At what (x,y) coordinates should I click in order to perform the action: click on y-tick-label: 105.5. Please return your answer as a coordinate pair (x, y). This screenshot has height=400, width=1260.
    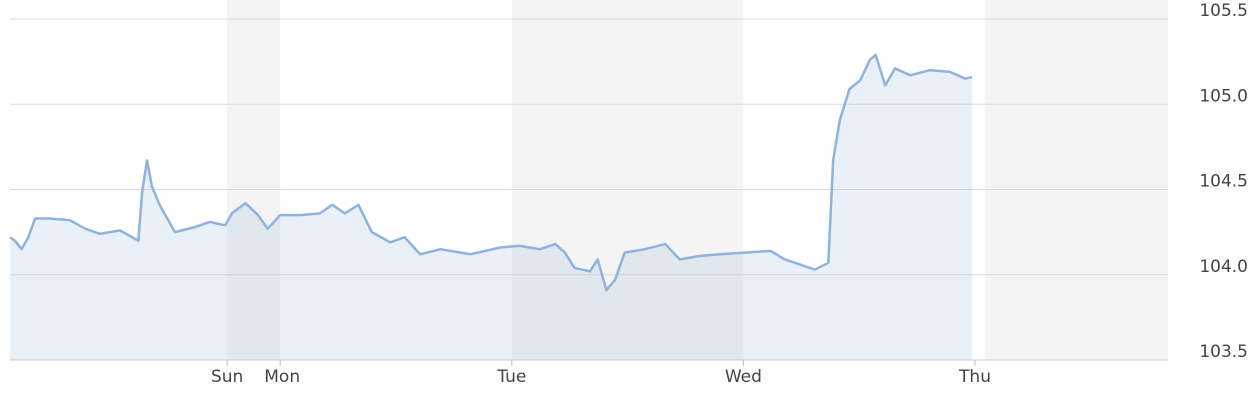
    Looking at the image, I should click on (1223, 11).